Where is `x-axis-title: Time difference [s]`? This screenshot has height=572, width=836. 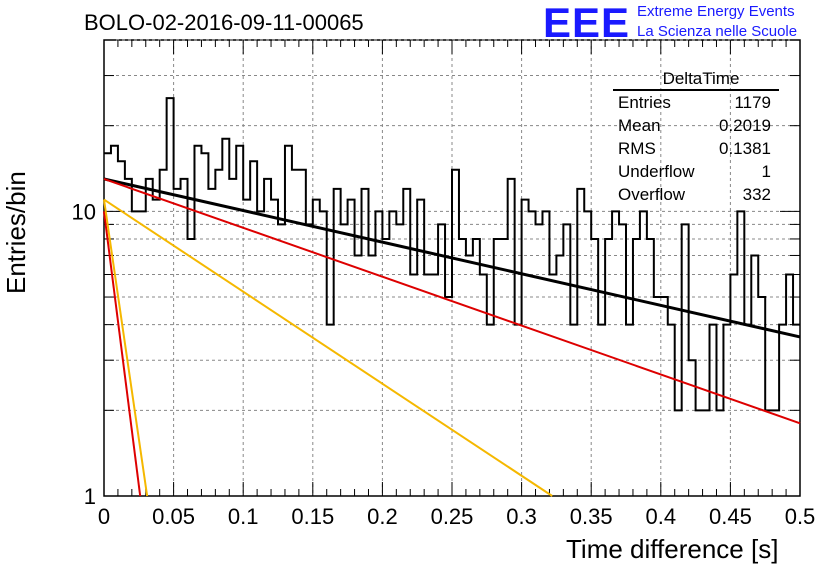
x-axis-title: Time difference [s] is located at coordinates (672, 549).